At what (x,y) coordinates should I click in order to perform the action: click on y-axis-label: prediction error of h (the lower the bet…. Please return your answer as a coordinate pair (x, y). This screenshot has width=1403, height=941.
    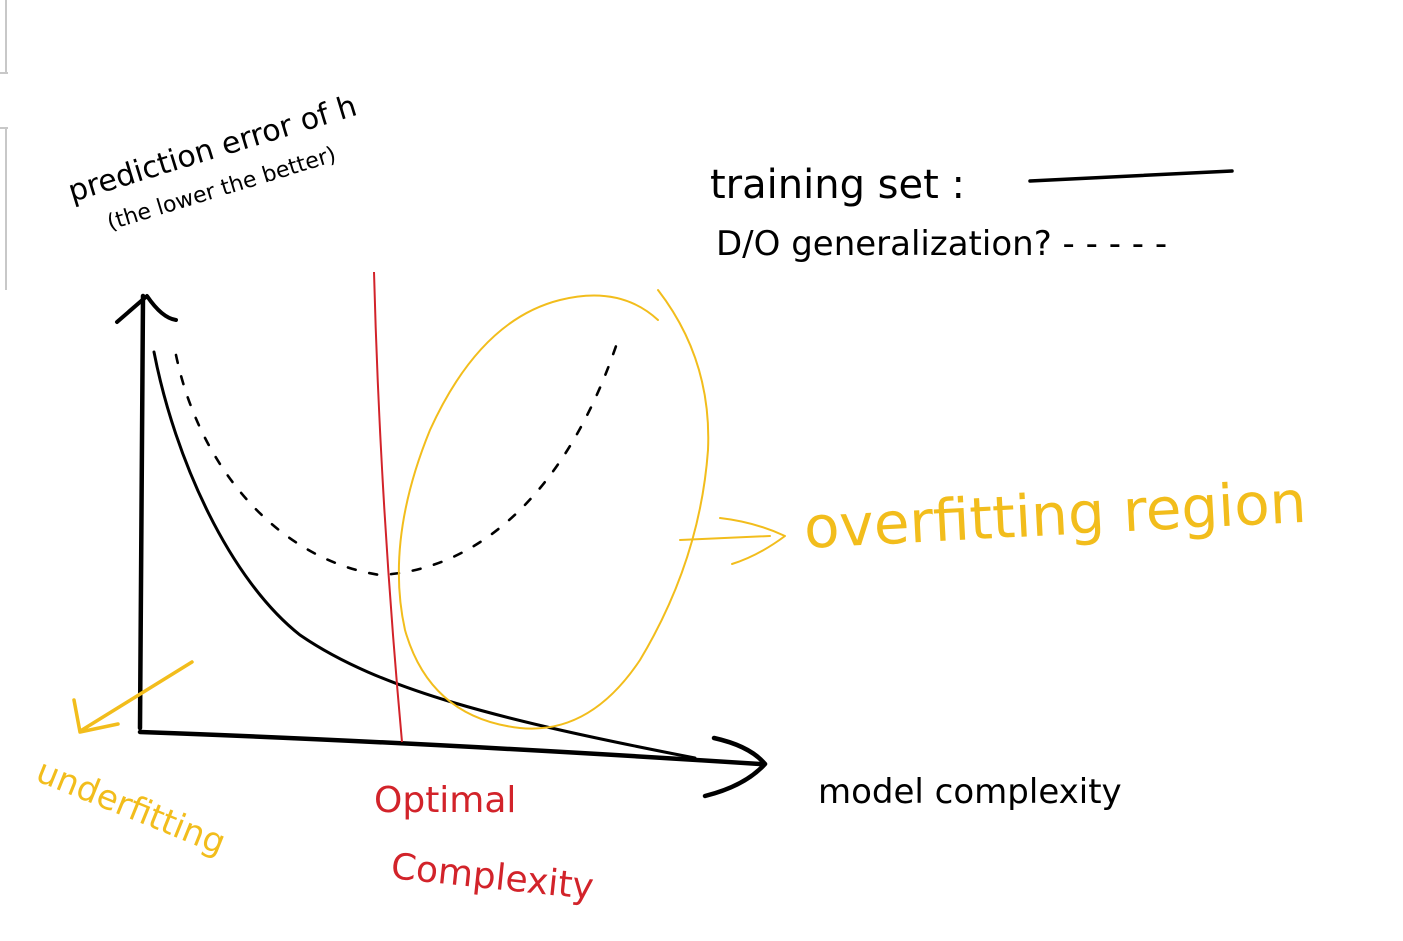
    Looking at the image, I should click on (212, 162).